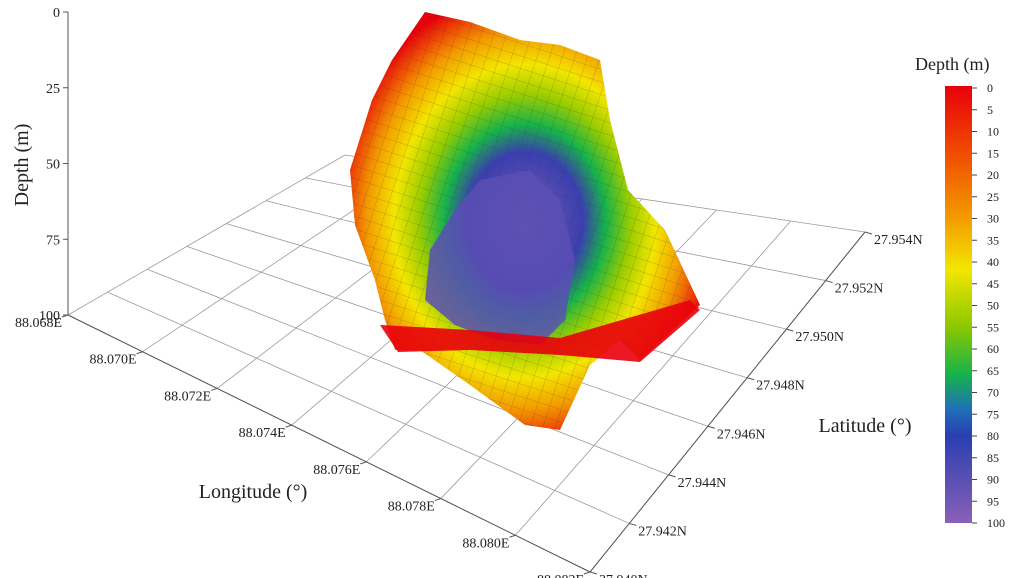 The width and height of the screenshot is (1031, 578). Describe the element at coordinates (253, 492) in the screenshot. I see `longitude-axis-label: Longitude (°)` at that location.